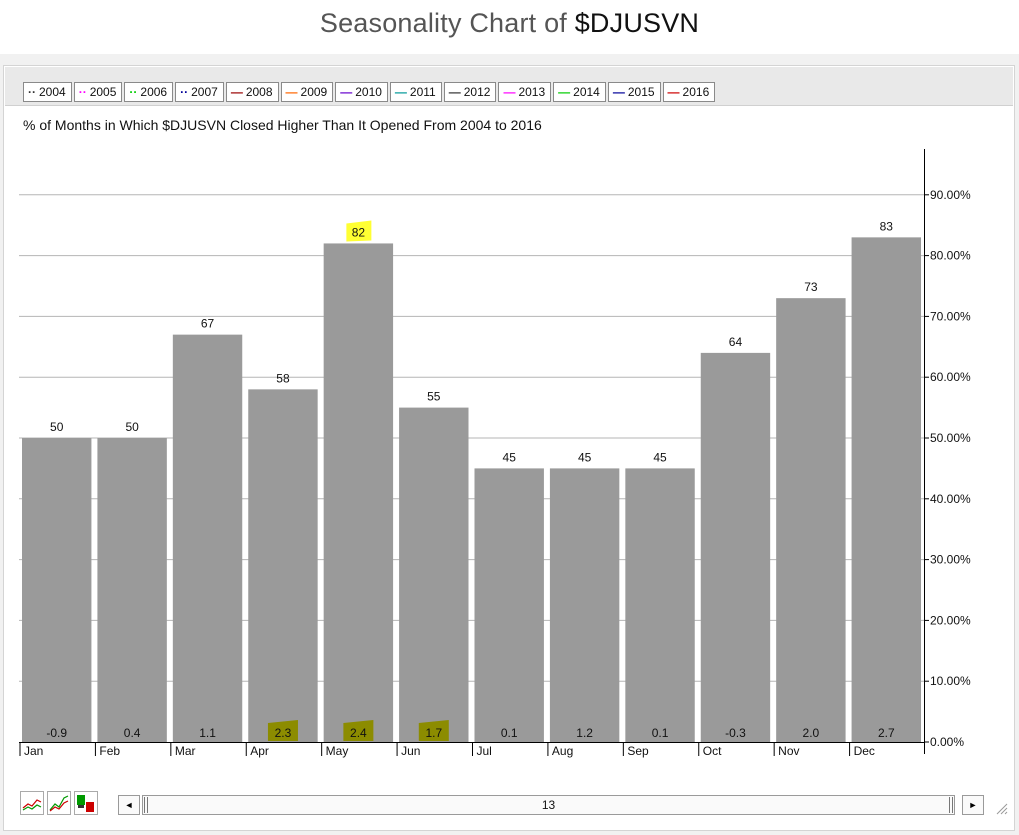 This screenshot has height=835, width=1019. Describe the element at coordinates (207, 733) in the screenshot. I see `avg-return-label: 1.1` at that location.